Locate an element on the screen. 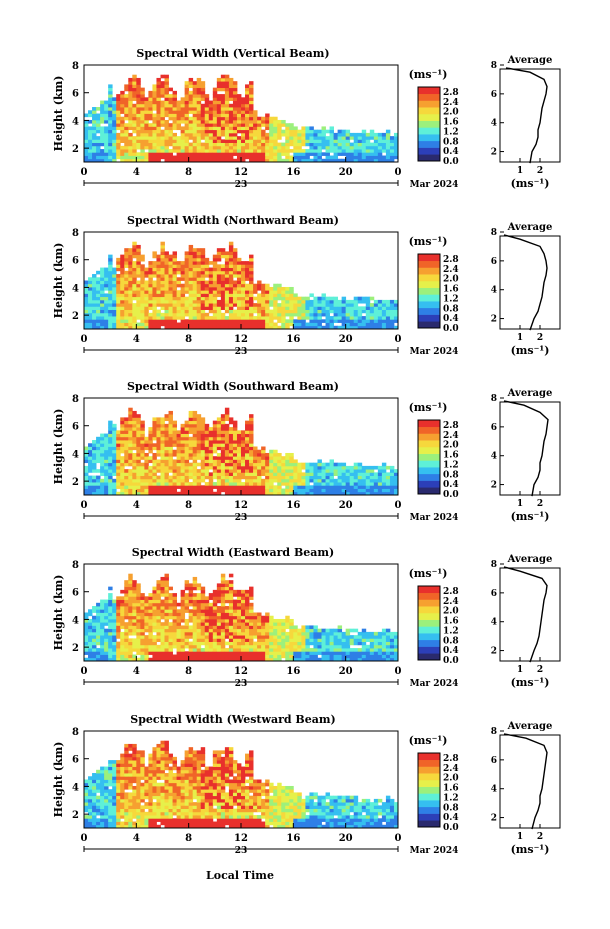  colorbar-segment is located at coordinates (429, 430).